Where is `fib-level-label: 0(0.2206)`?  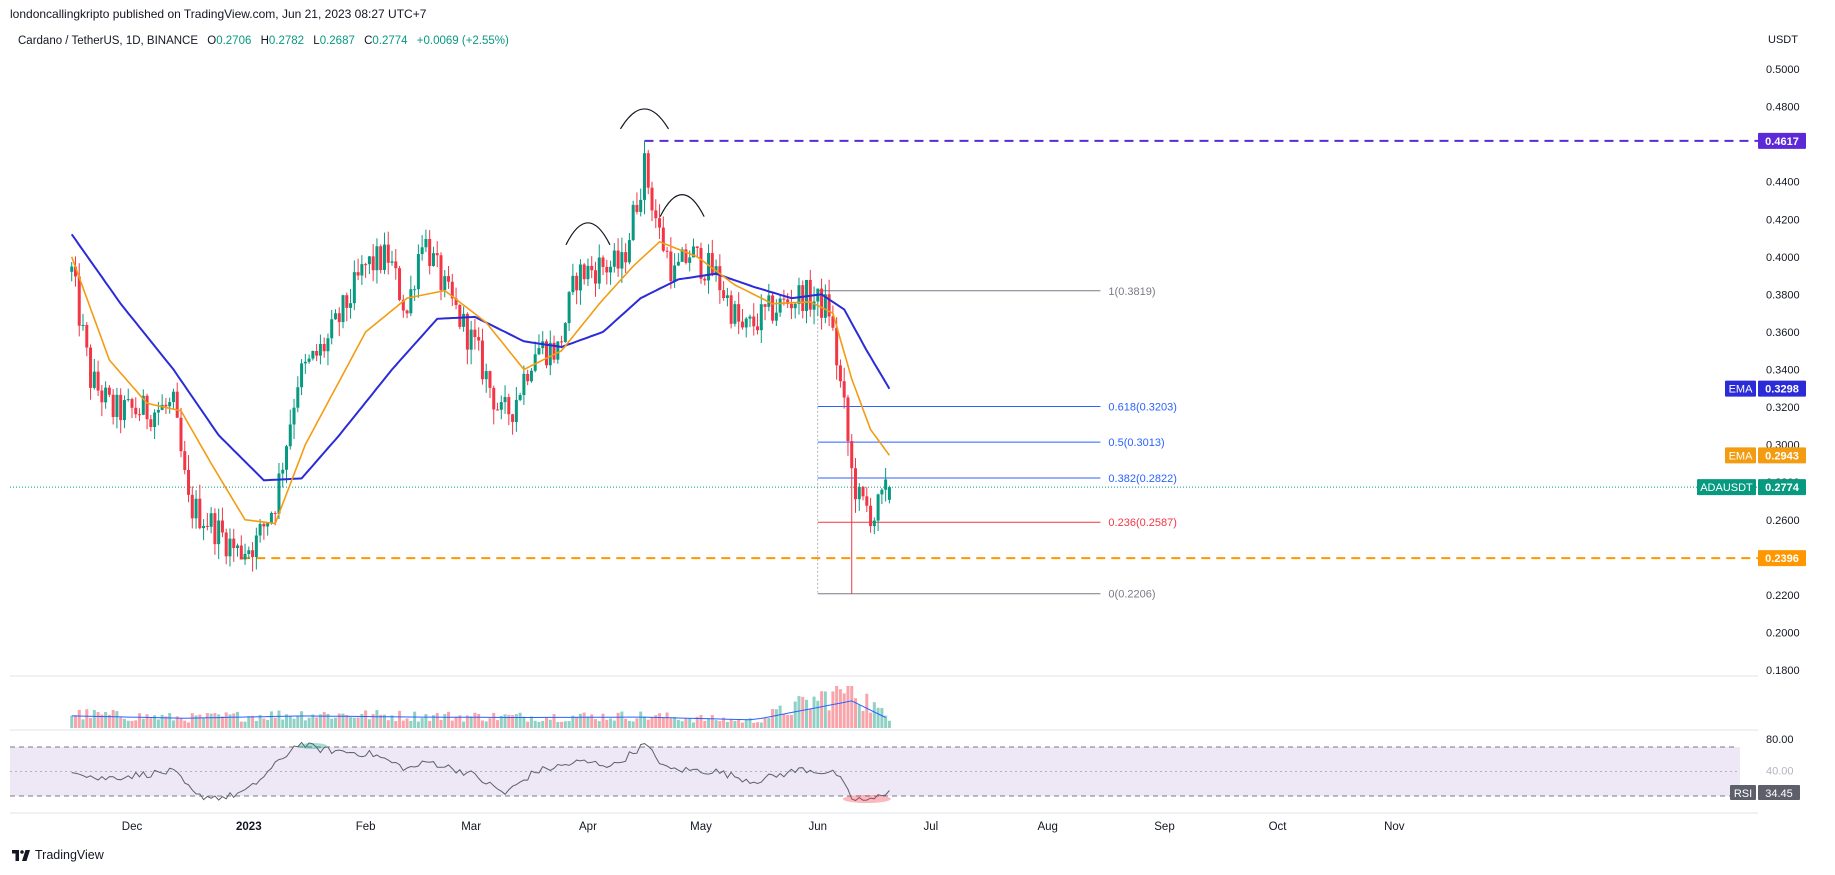 fib-level-label: 0(0.2206) is located at coordinates (1131, 595).